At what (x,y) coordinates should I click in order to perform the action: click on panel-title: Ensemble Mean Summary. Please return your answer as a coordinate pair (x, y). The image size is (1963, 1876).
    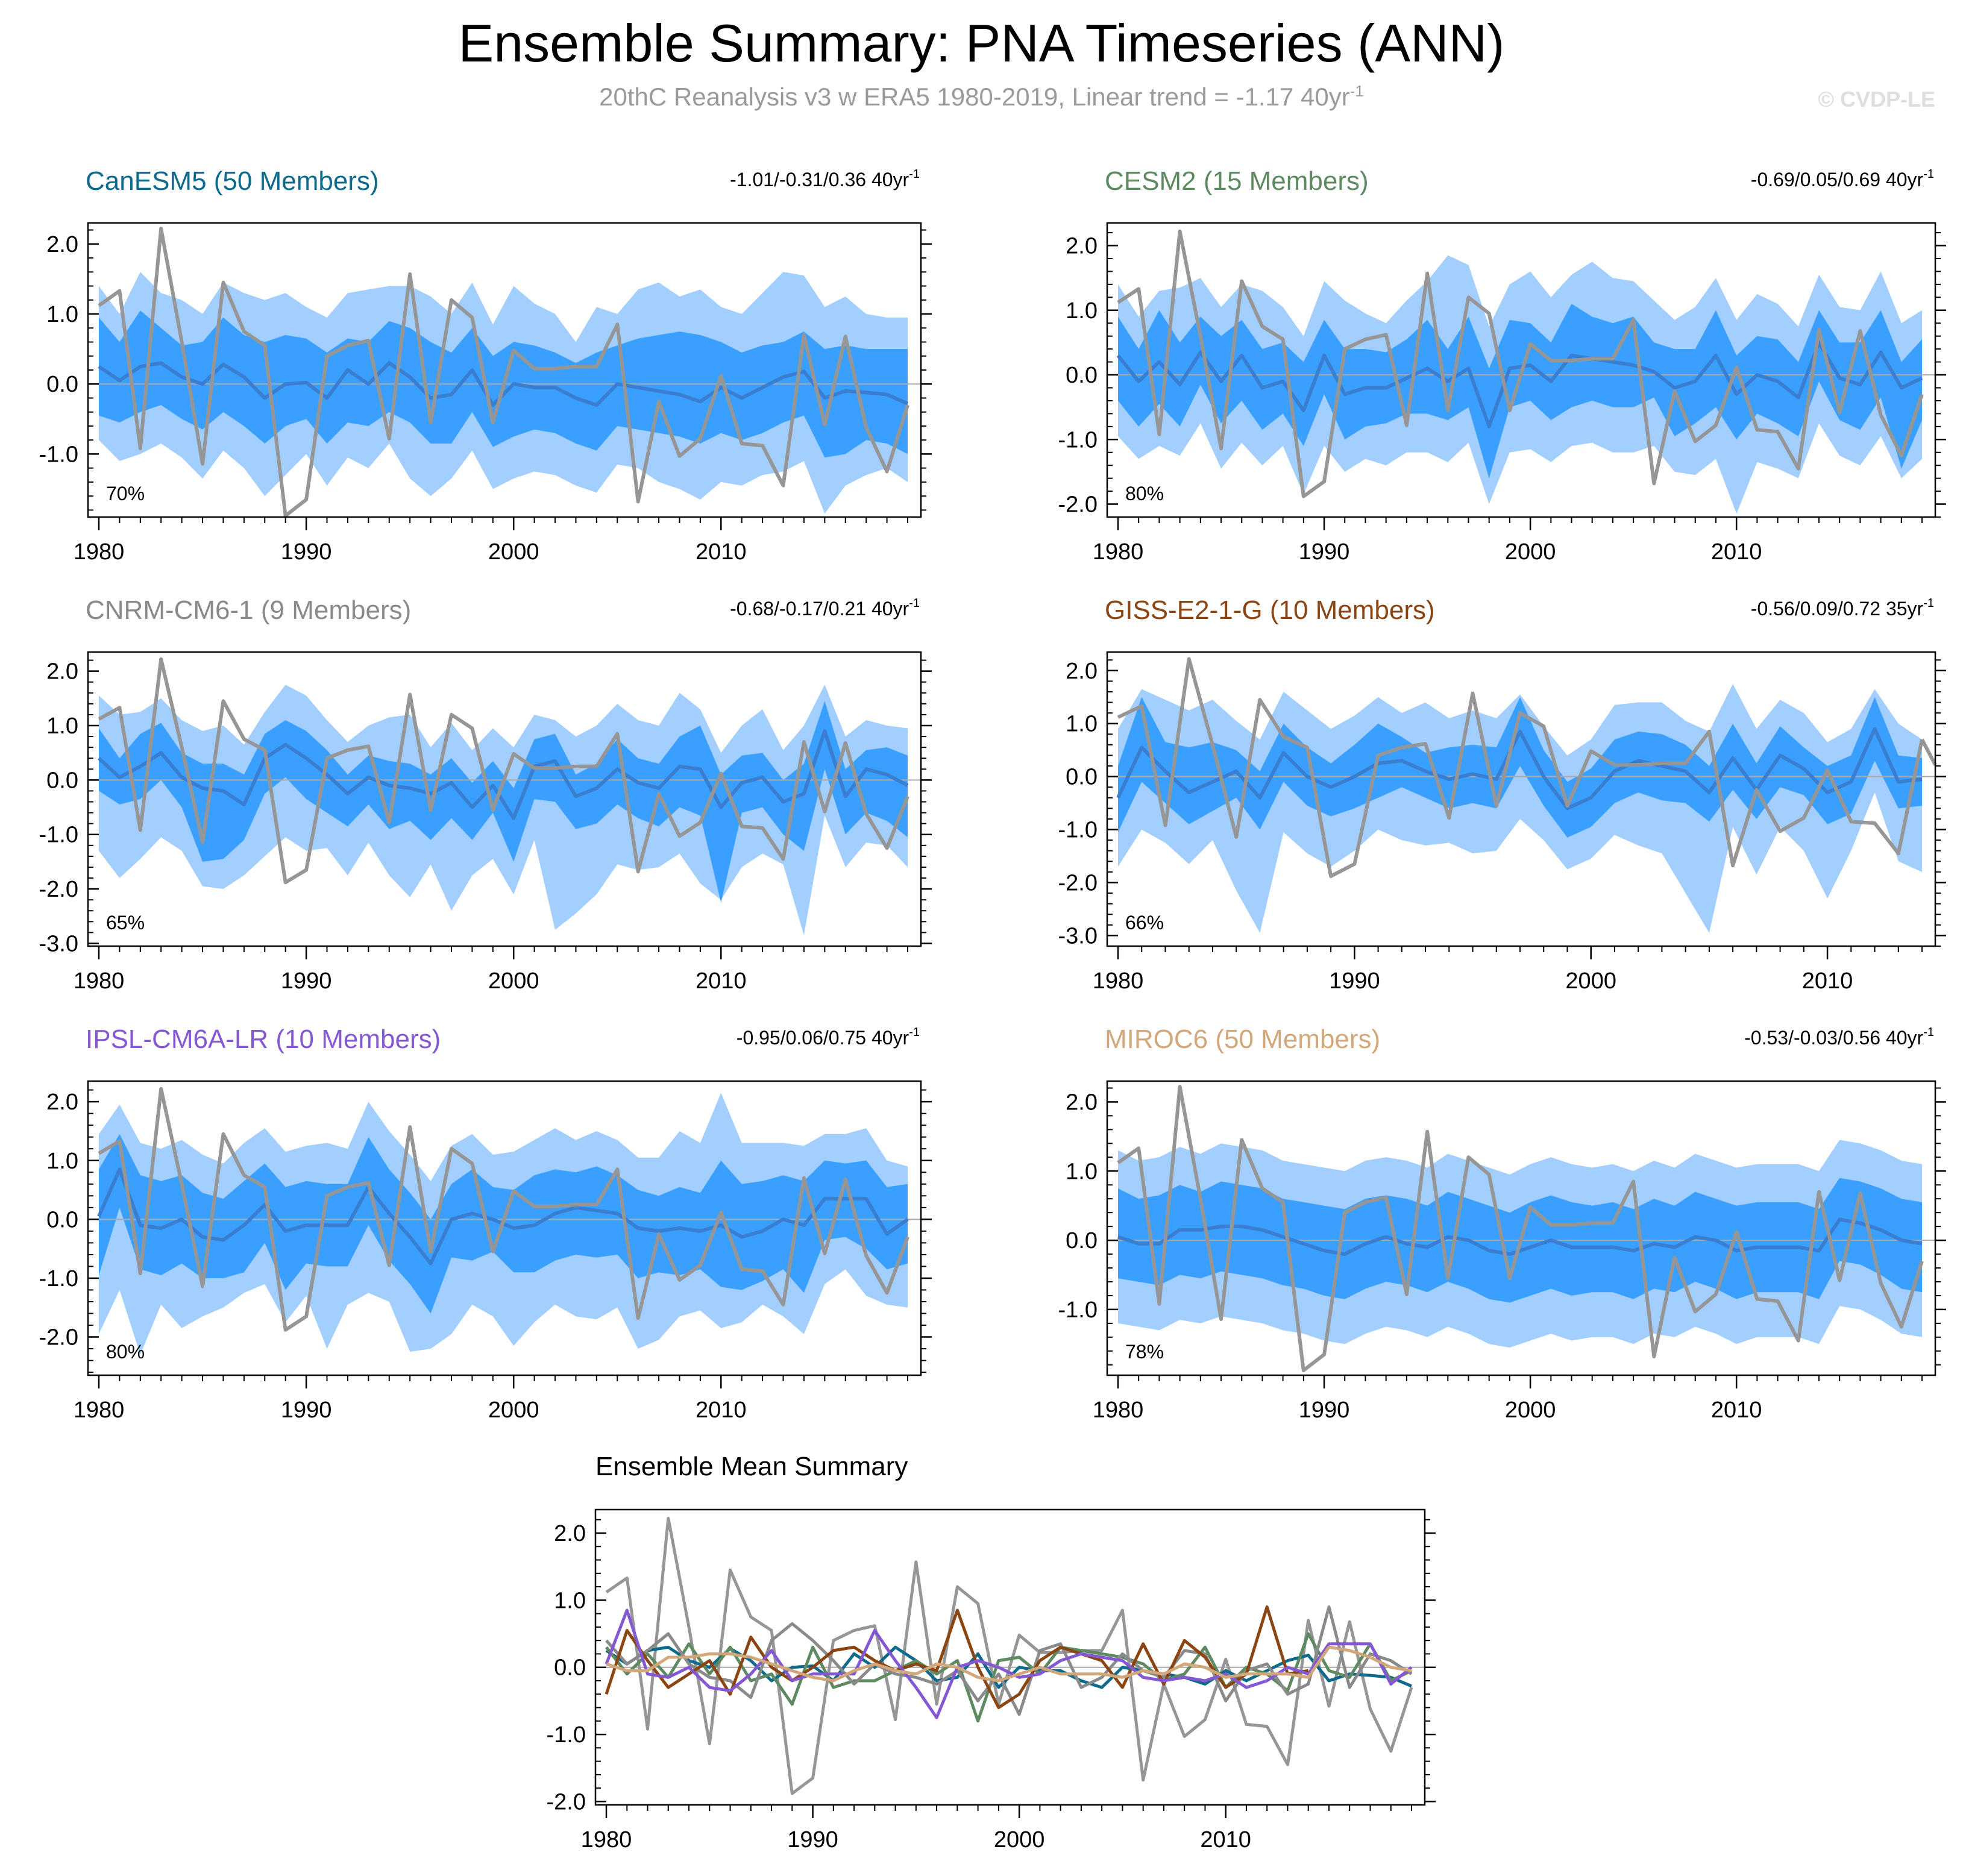
    Looking at the image, I should click on (751, 1466).